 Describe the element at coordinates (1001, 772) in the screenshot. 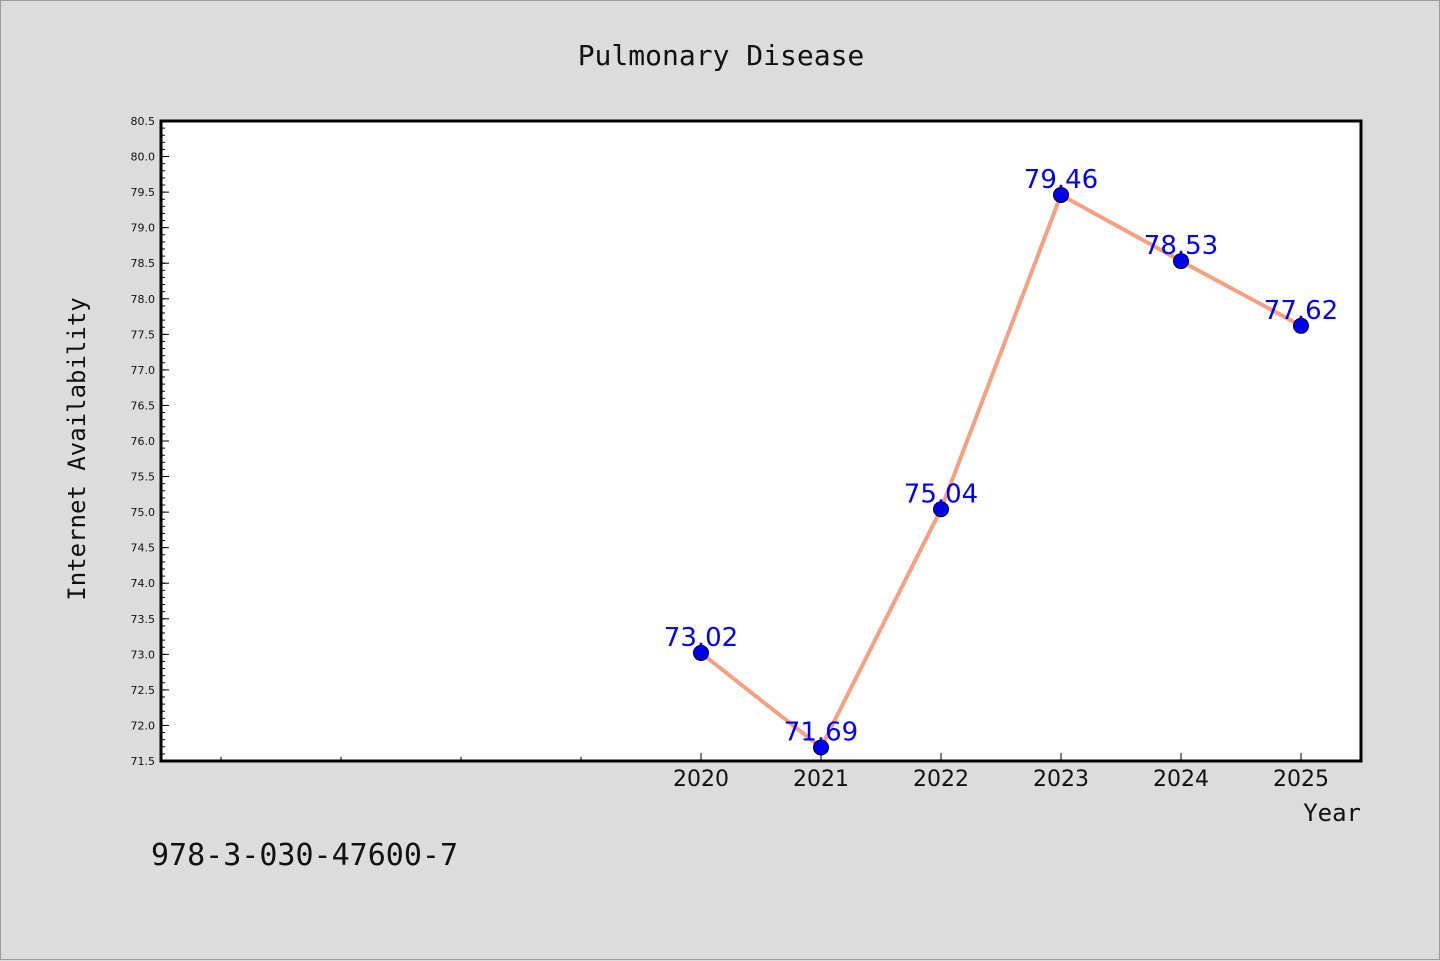

I see `x-axis-ticks: 2020 2021 2022 2023 2024 2025` at that location.